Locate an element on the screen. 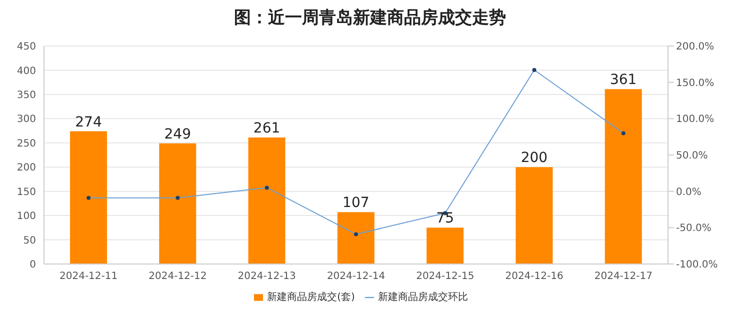  chart-title: 图：近一周青岛新建商品房成交走势 is located at coordinates (370, 18).